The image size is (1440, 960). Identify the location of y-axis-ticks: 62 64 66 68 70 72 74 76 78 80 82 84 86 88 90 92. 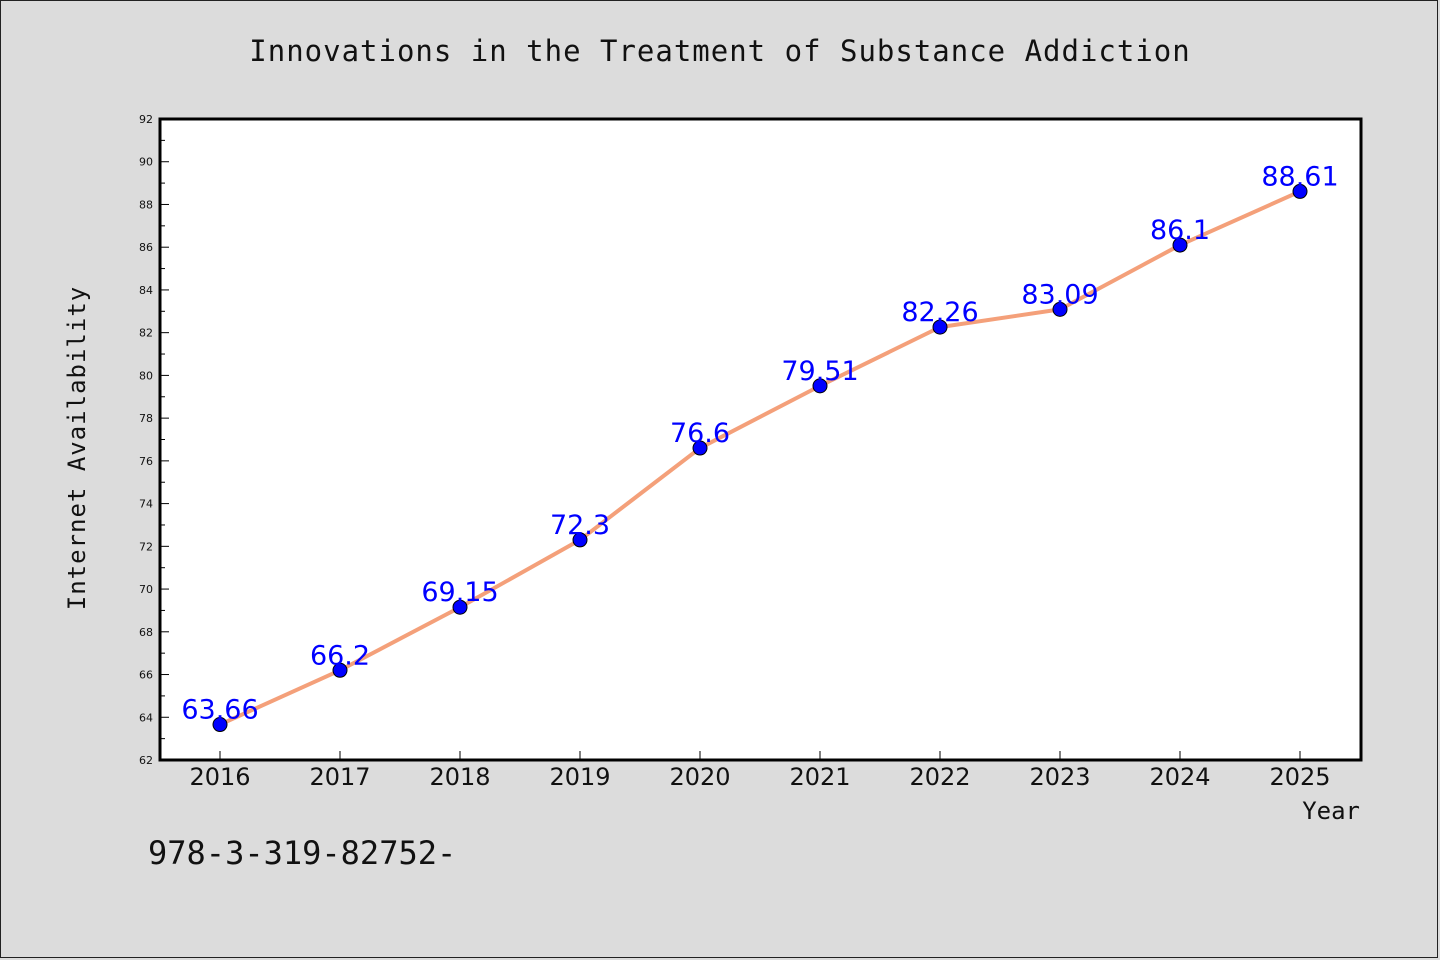
(154, 440).